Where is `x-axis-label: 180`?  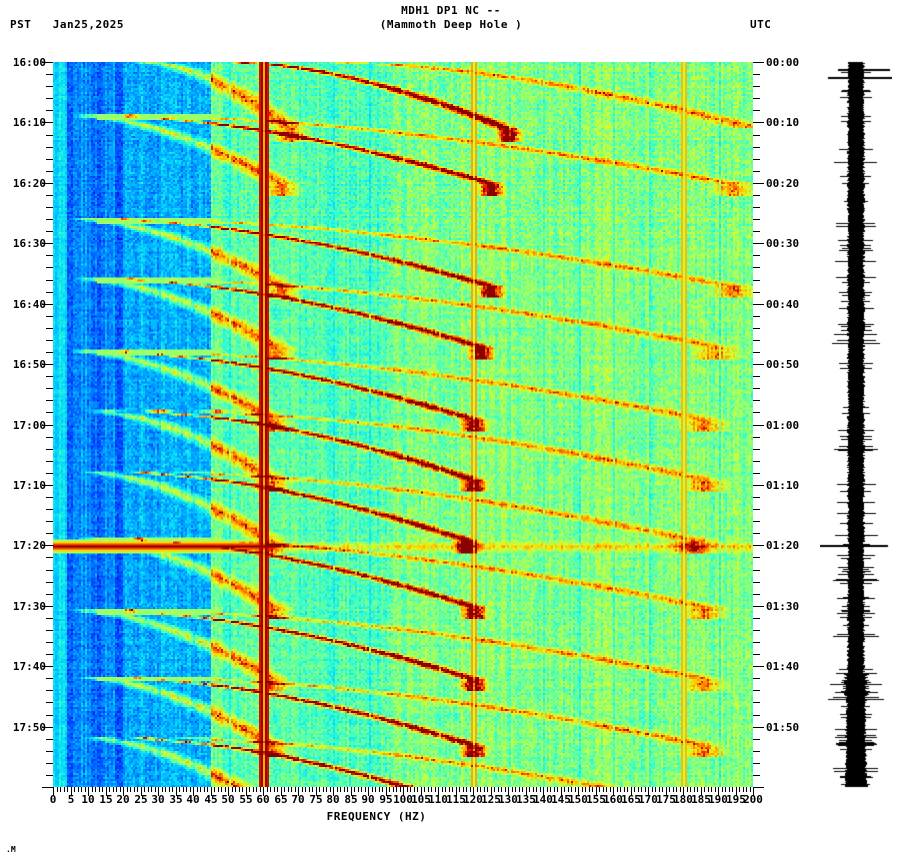
x-axis-label: 180 is located at coordinates (683, 799).